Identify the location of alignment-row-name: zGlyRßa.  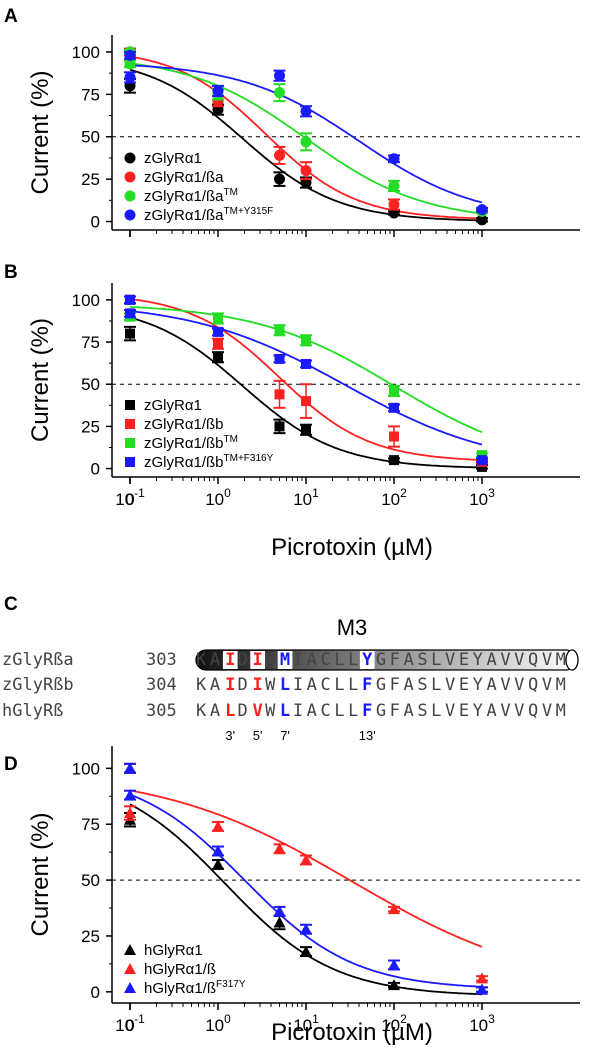
(38, 660).